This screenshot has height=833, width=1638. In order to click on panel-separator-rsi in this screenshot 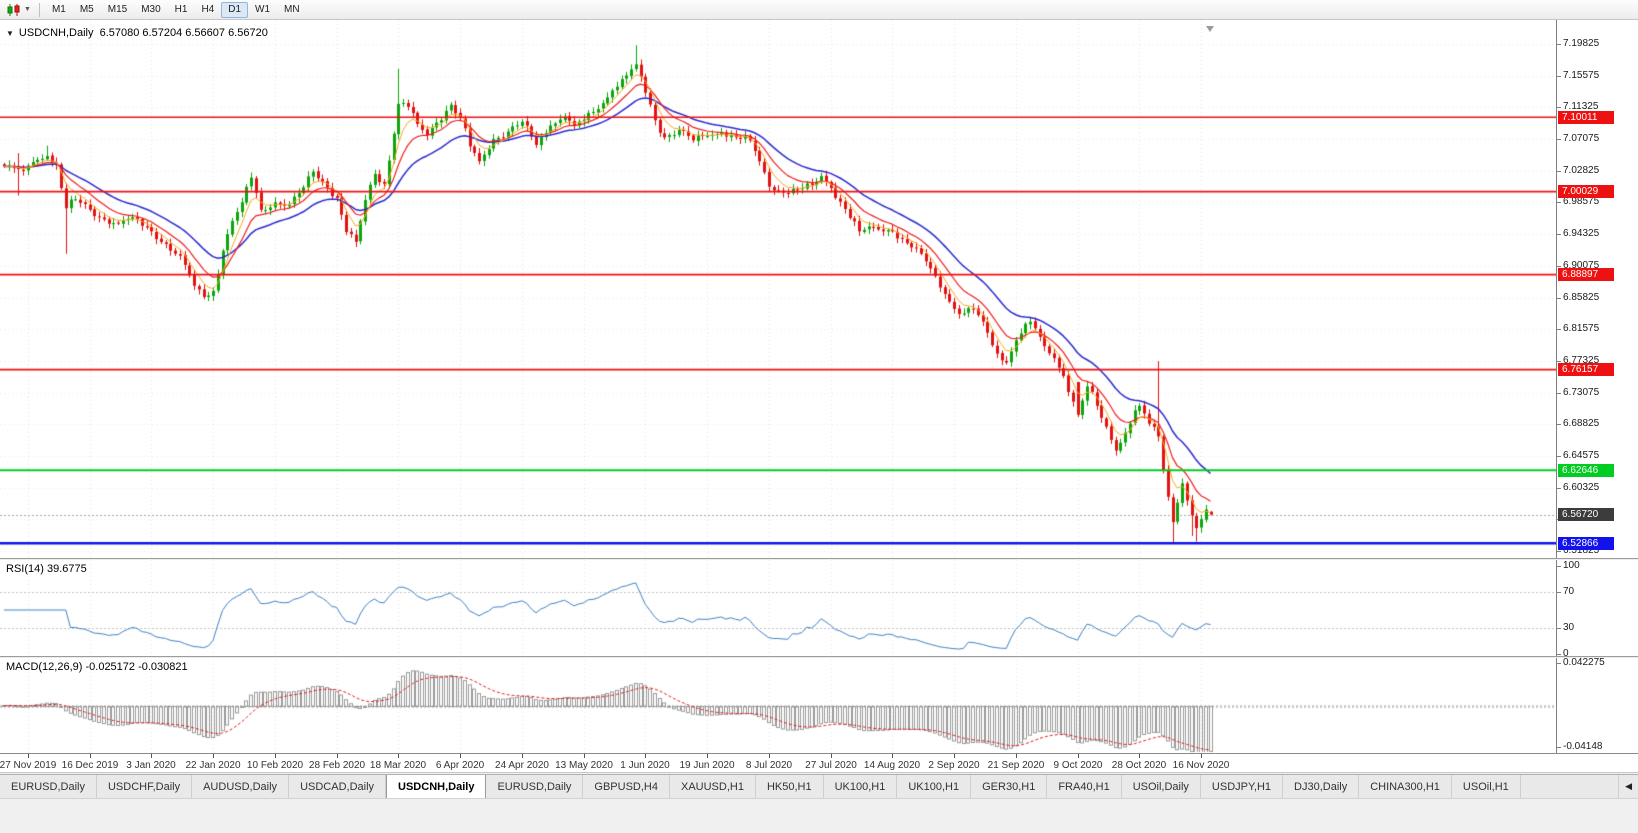, I will do `click(819, 559)`.